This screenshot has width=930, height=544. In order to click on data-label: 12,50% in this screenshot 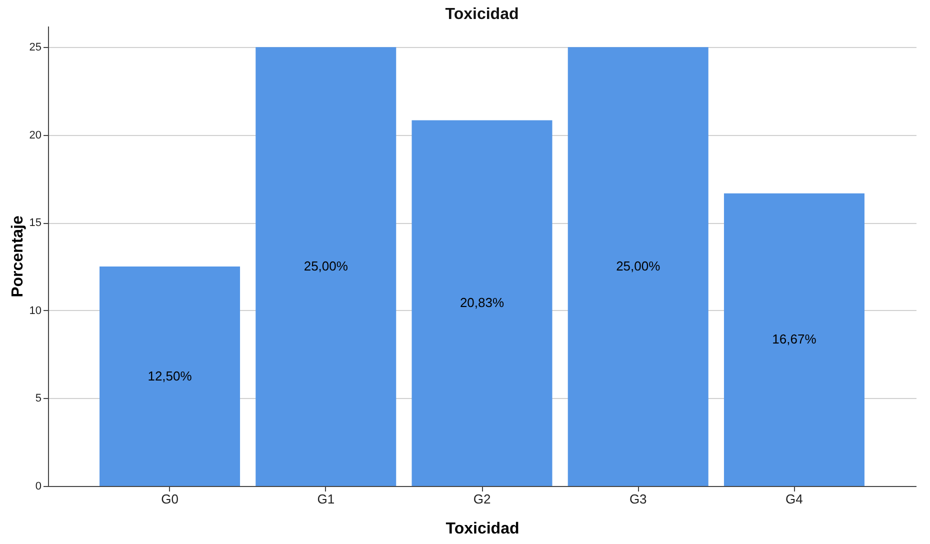, I will do `click(170, 376)`.